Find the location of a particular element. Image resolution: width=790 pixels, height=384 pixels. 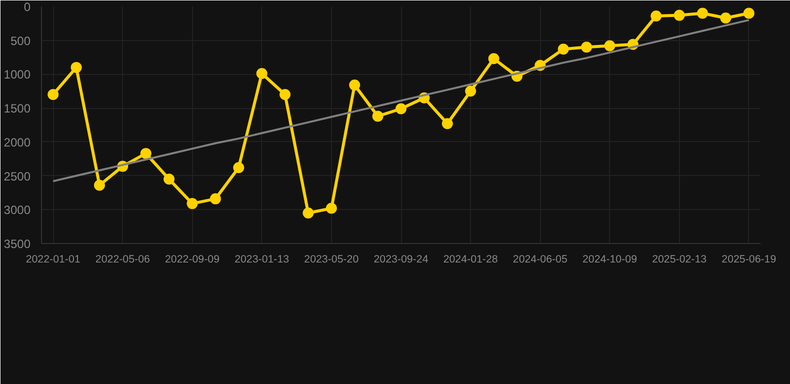

y-tick-label: 3000 is located at coordinates (17, 210).